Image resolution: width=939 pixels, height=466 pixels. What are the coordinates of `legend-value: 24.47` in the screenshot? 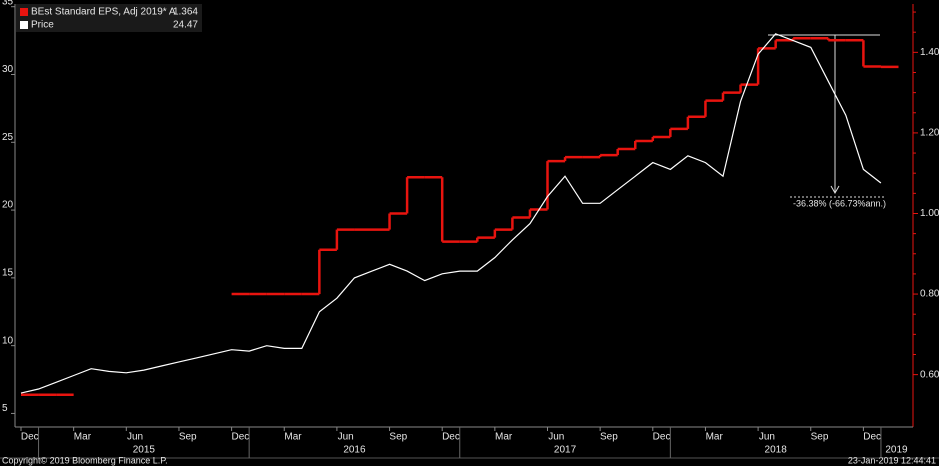 It's located at (185, 25).